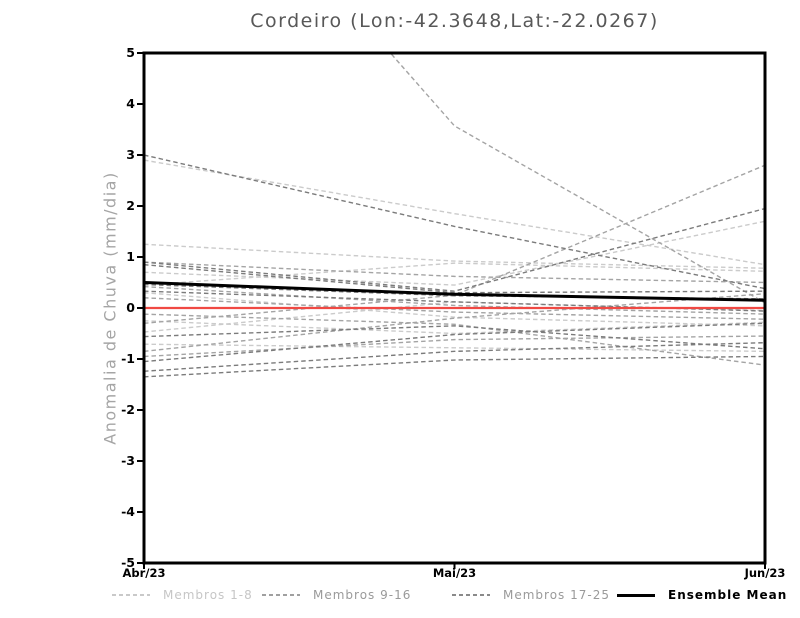 The image size is (800, 618). I want to click on y-tick-label: -4, so click(128, 511).